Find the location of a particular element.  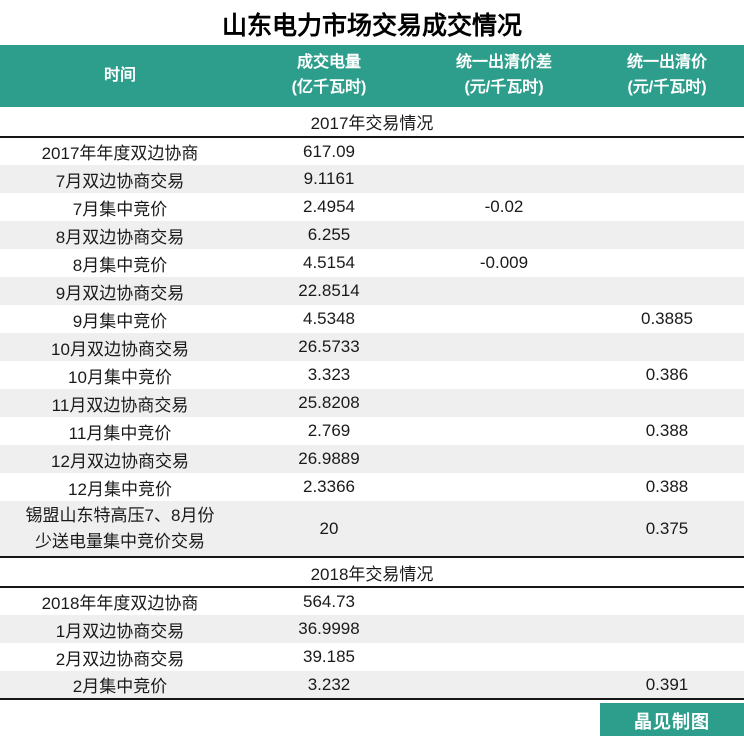

cell-time: 12月集中竞价 is located at coordinates (120, 489).